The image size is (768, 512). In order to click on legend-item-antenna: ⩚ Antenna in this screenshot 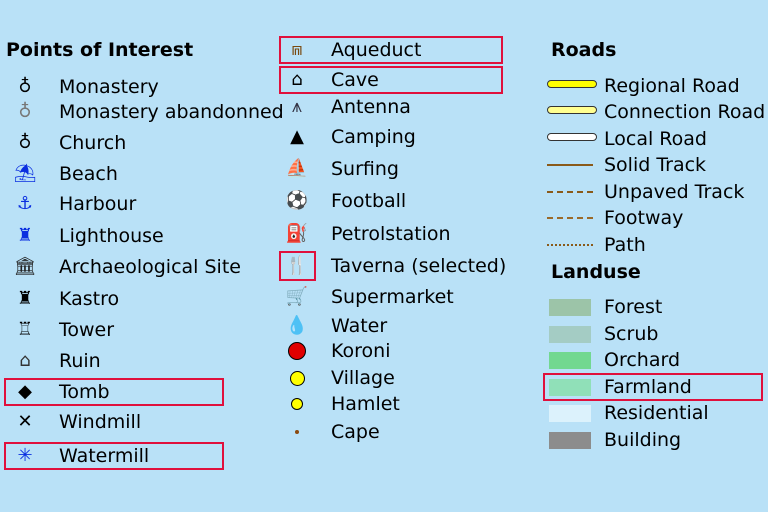, I will do `click(384, 107)`.